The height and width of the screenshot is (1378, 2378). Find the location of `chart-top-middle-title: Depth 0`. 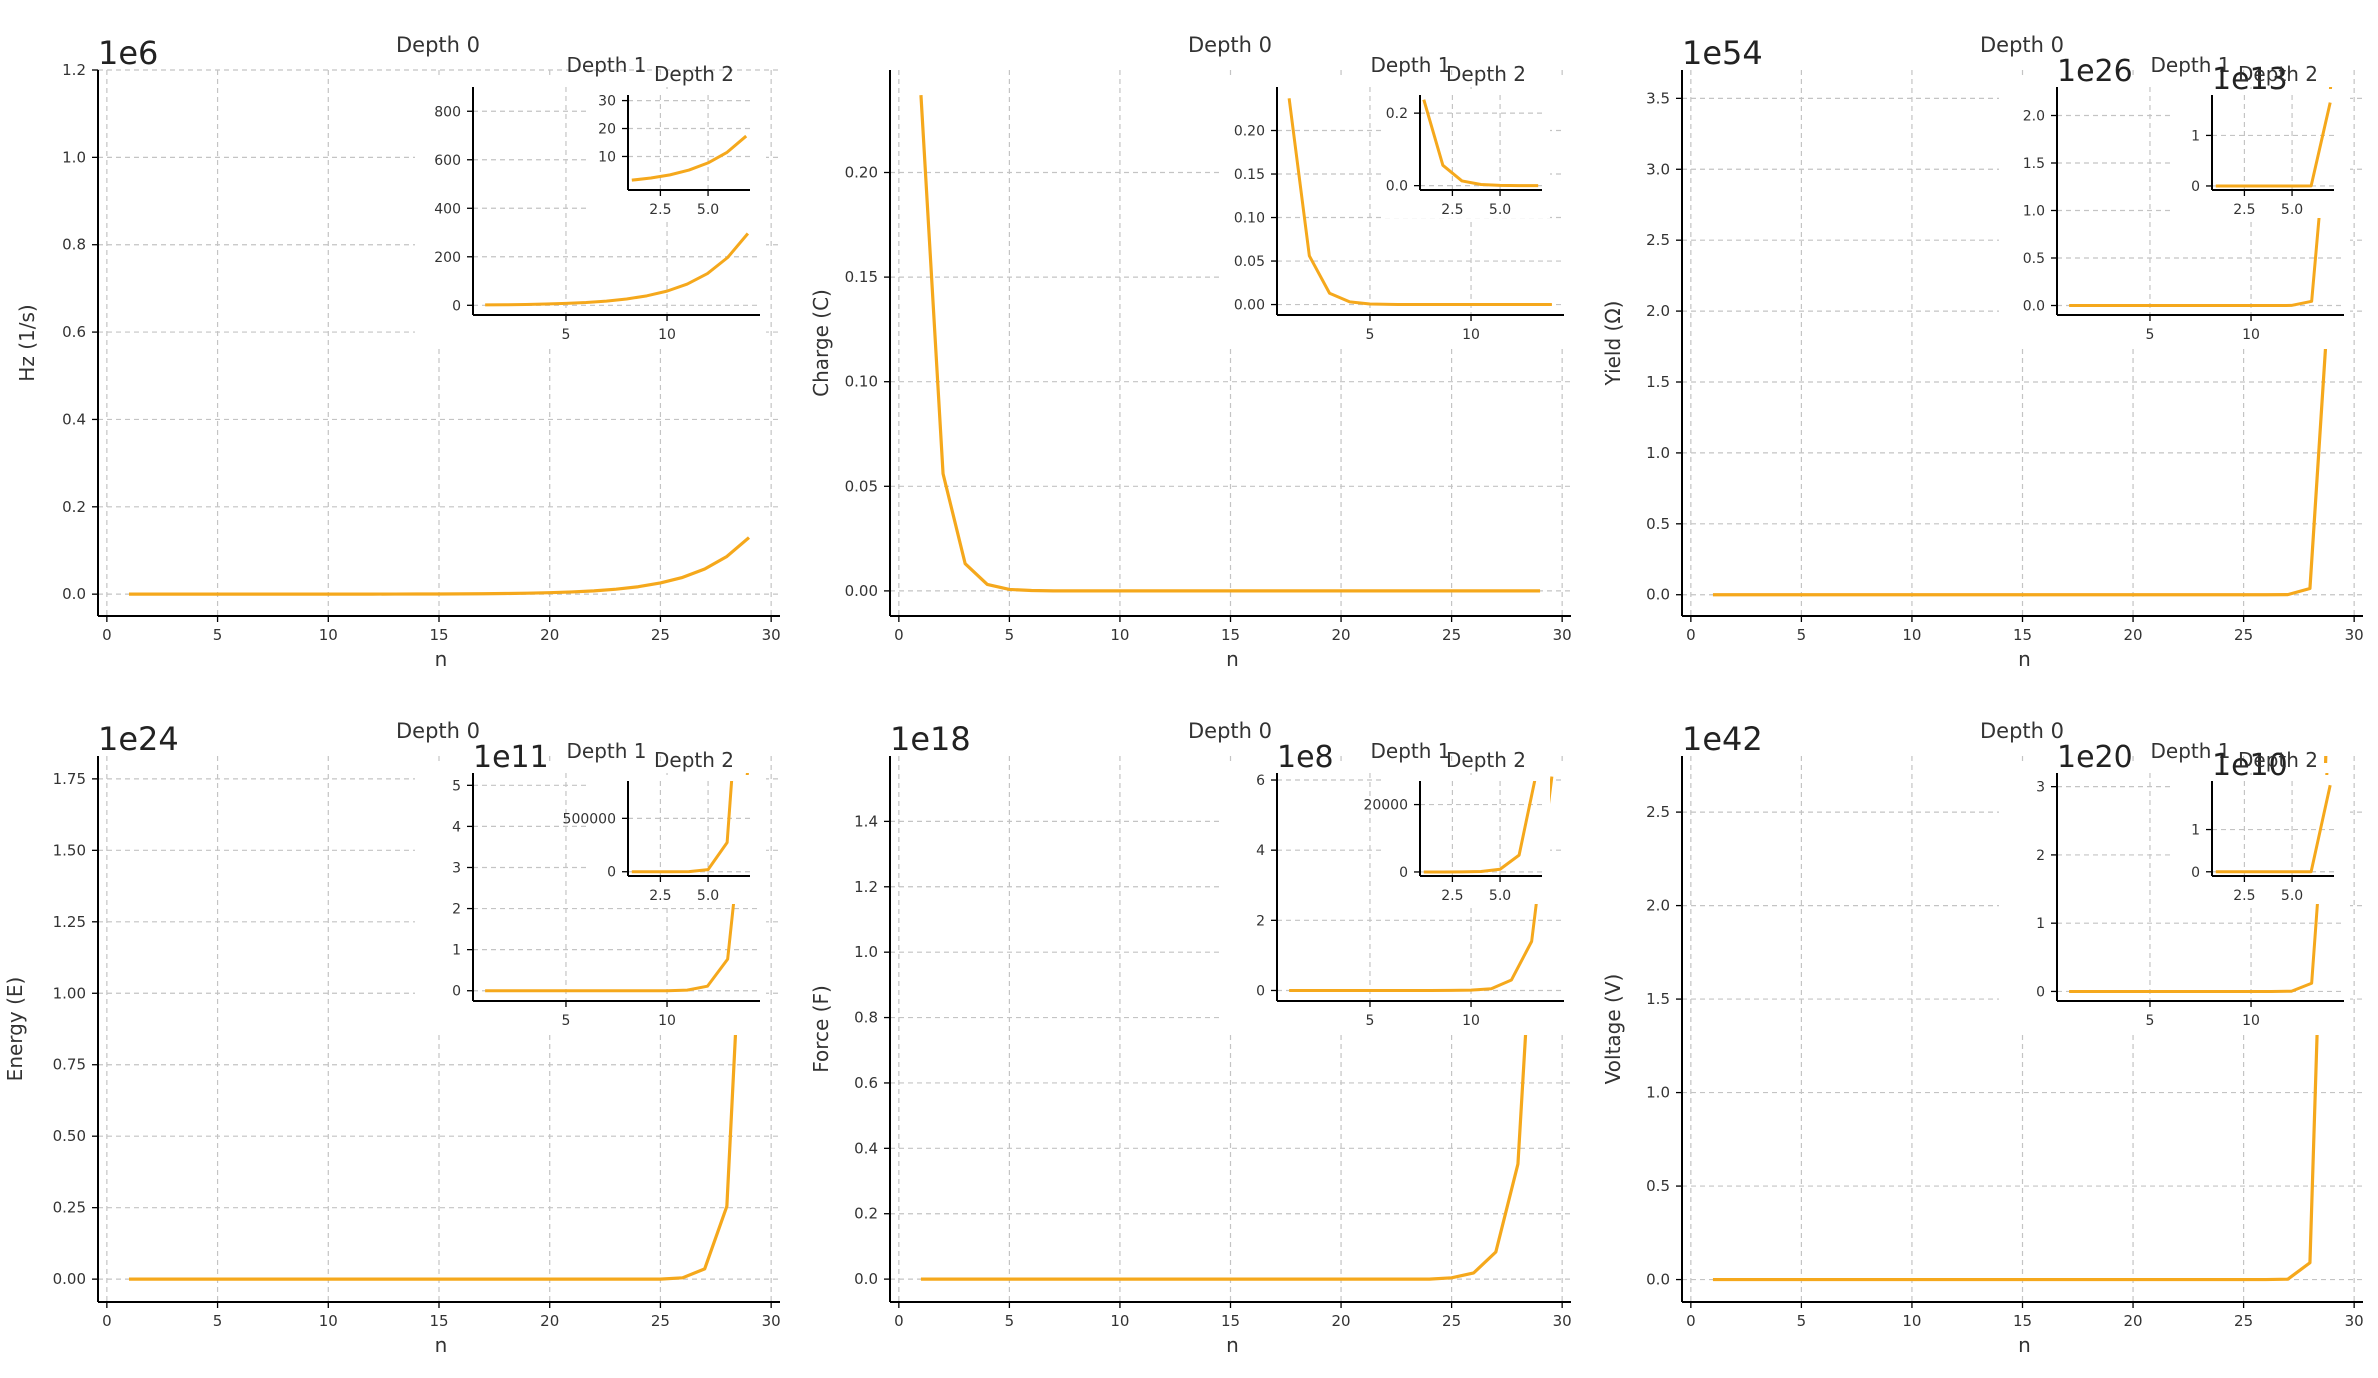

chart-top-middle-title: Depth 0 is located at coordinates (1230, 45).